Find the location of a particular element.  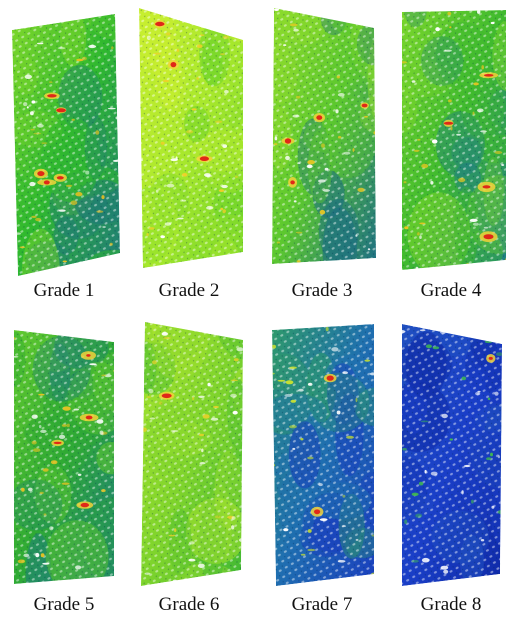

grade-7-panel is located at coordinates (326, 454).